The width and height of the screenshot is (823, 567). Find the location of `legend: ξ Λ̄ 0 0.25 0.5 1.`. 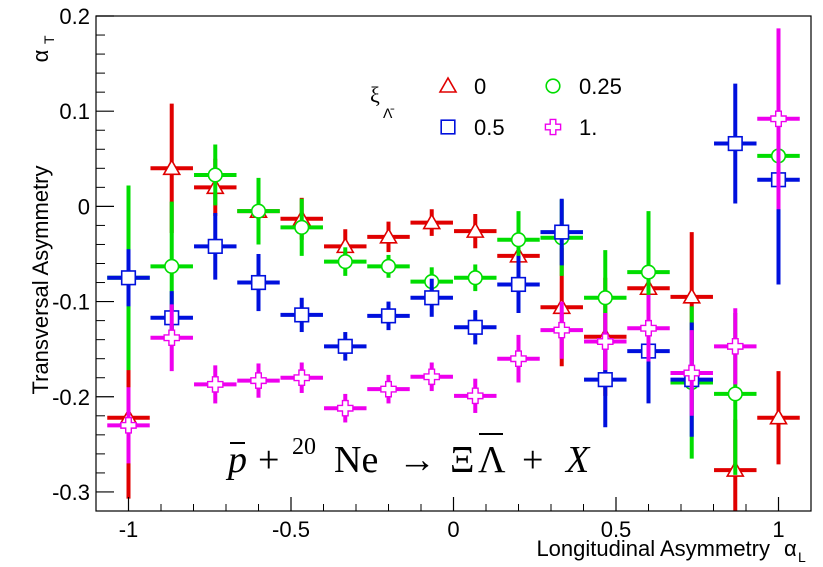

legend: ξ Λ̄ 0 0.25 0.5 1. is located at coordinates (496, 107).